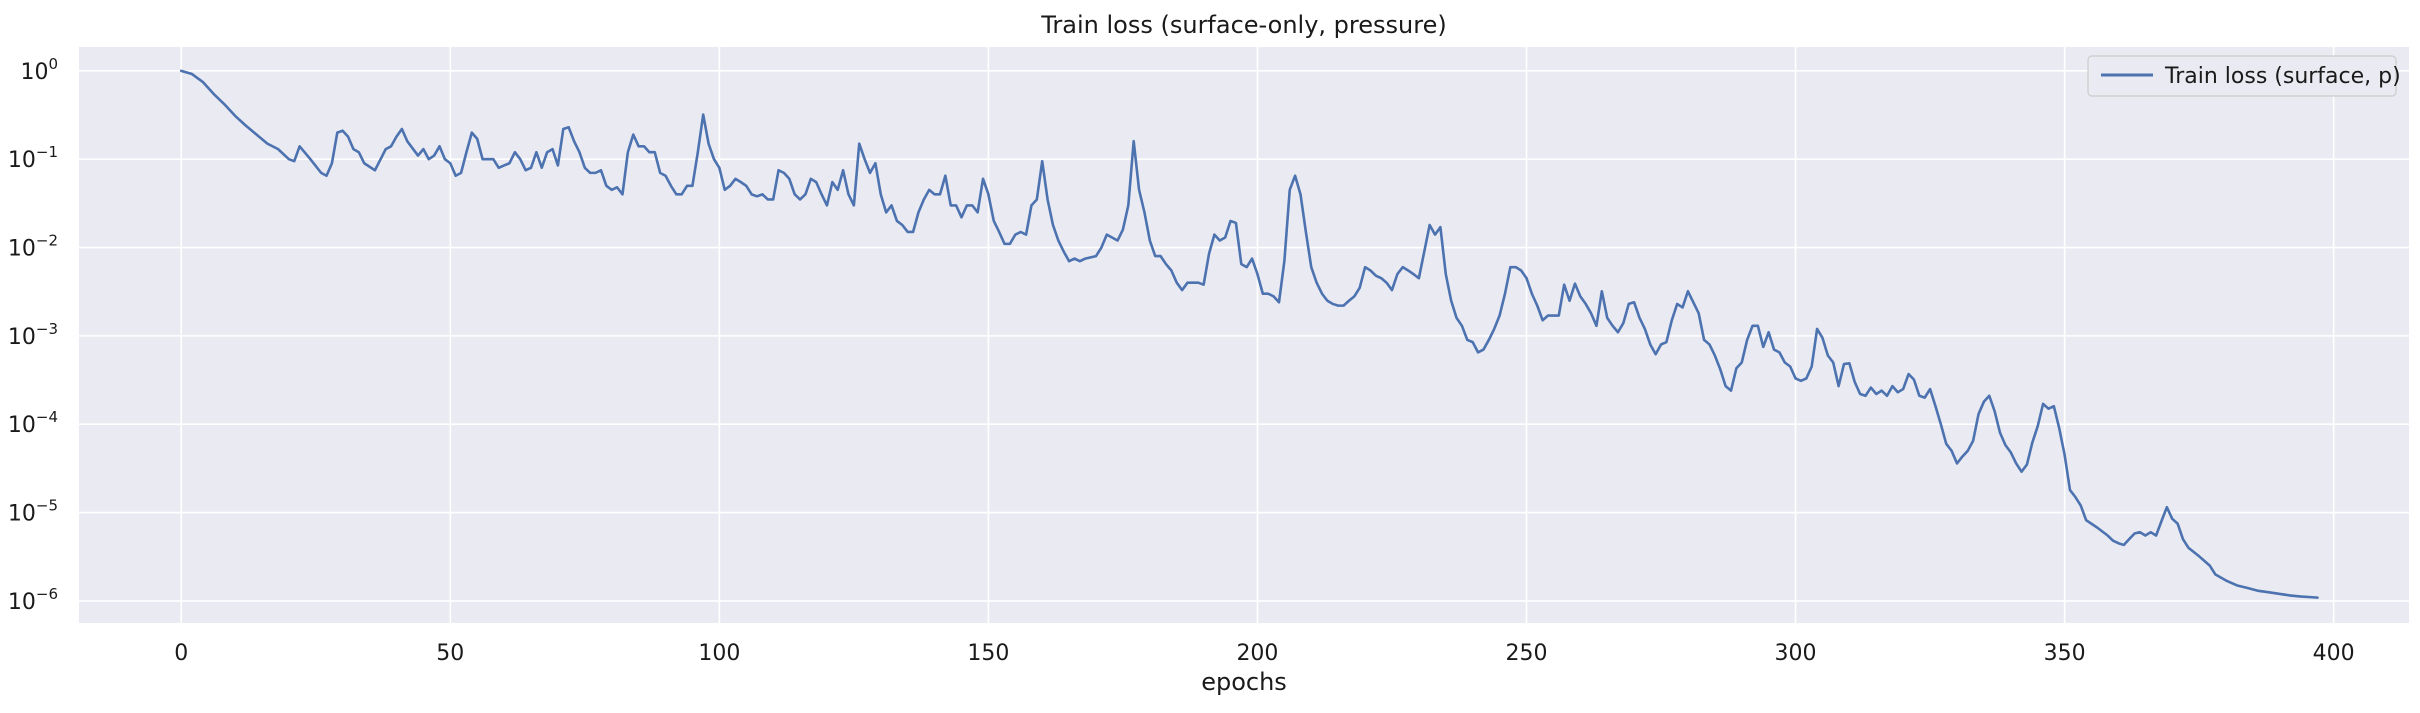 The width and height of the screenshot is (2420, 713). I want to click on y-tick-label: 10⁻⁴, so click(33, 423).